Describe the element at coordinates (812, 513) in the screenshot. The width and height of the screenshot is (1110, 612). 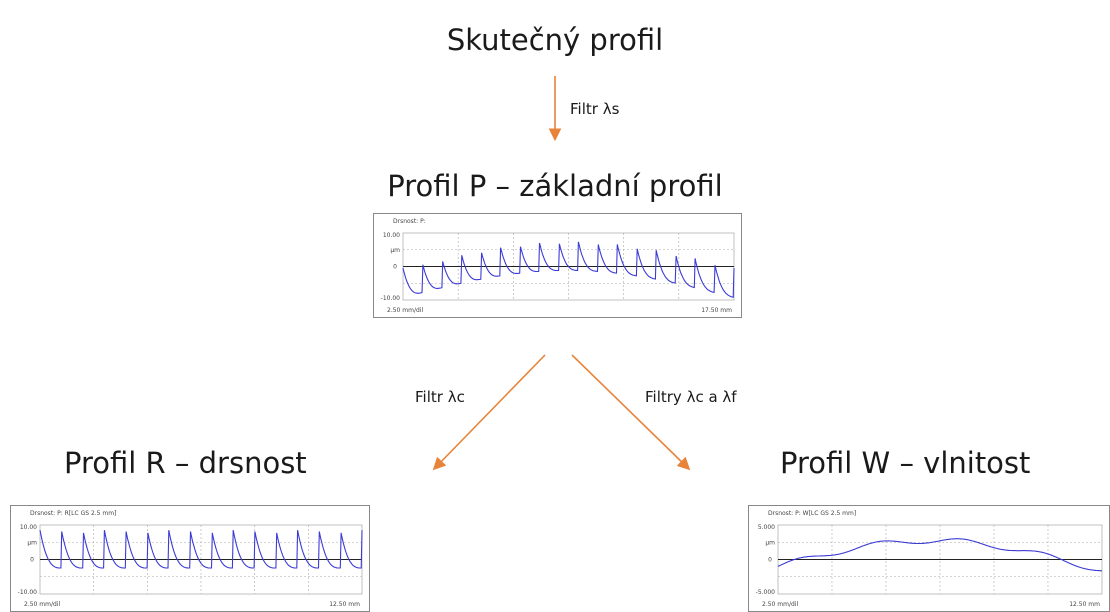
I see `chart-title: Drsnost: P: W[LC GS 2.5 mm]` at that location.